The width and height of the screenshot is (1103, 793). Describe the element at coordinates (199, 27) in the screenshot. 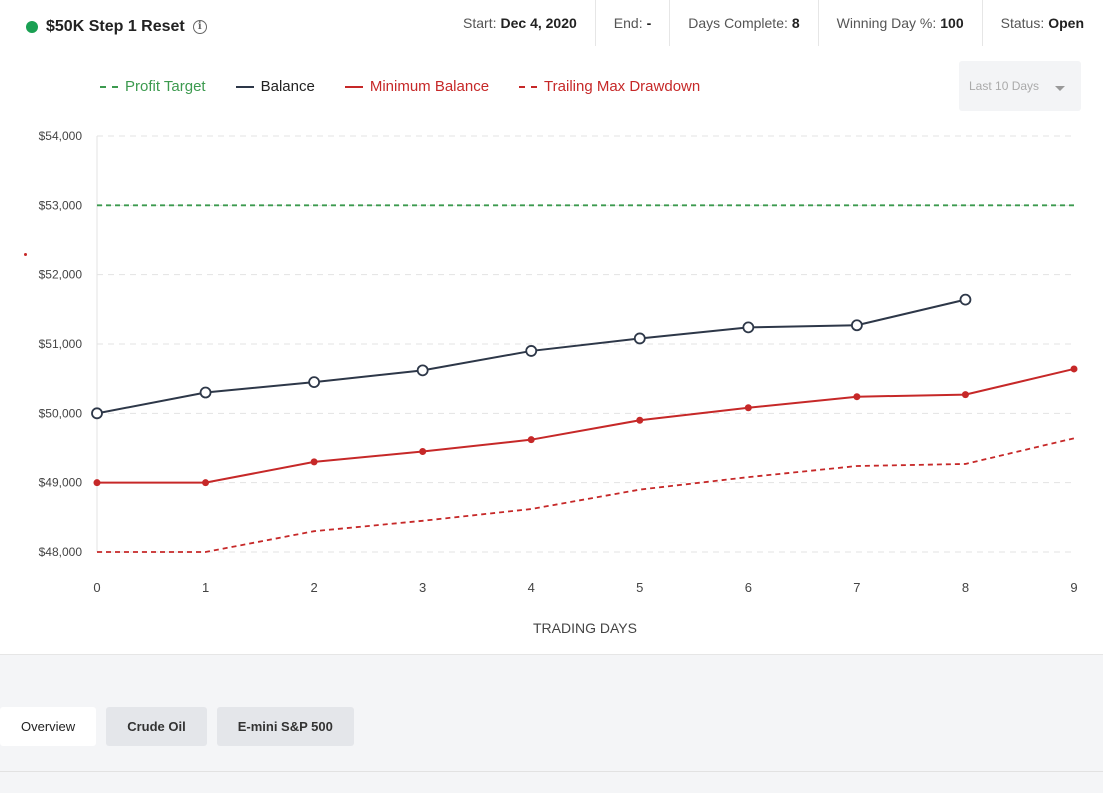

I see `info-icon: i` at that location.